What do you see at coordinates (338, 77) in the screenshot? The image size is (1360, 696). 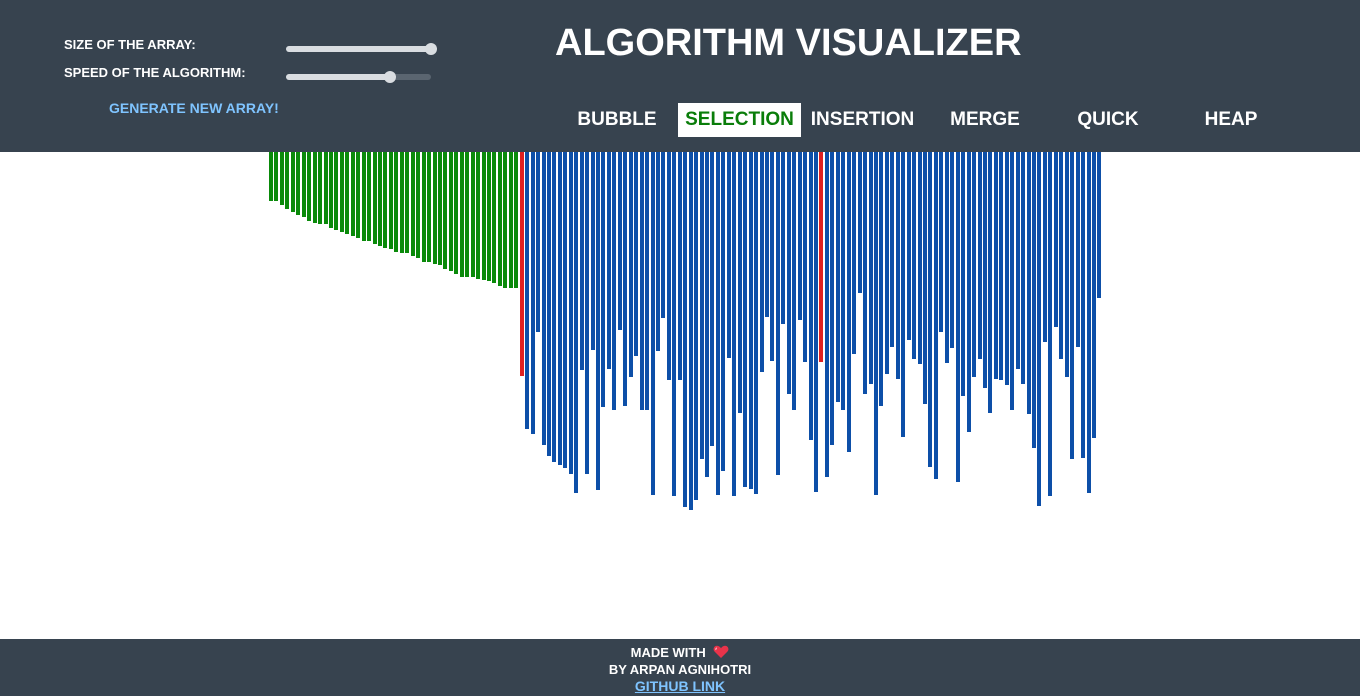 I see `slider-fill` at bounding box center [338, 77].